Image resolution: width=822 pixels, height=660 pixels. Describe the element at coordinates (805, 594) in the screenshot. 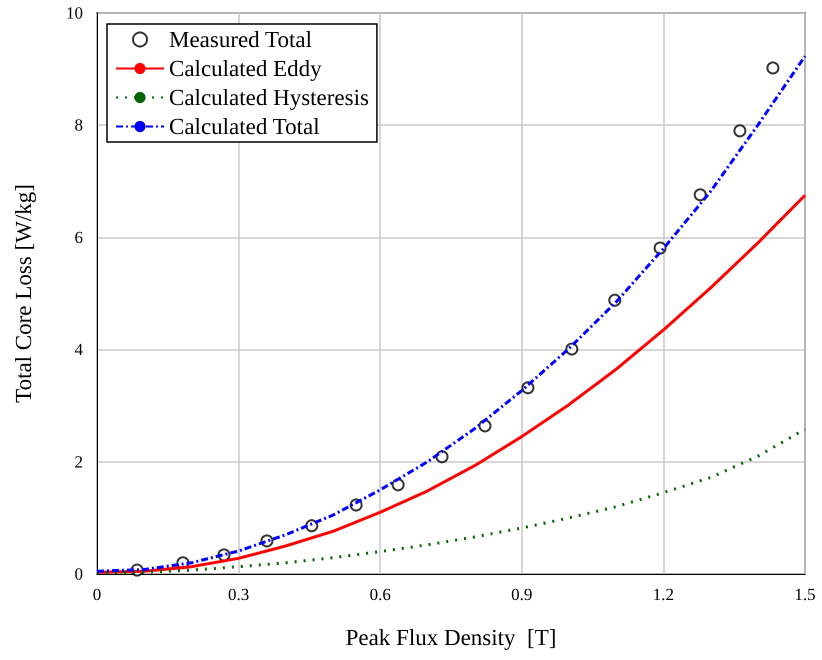

I see `x-tick-label: 1.5` at that location.